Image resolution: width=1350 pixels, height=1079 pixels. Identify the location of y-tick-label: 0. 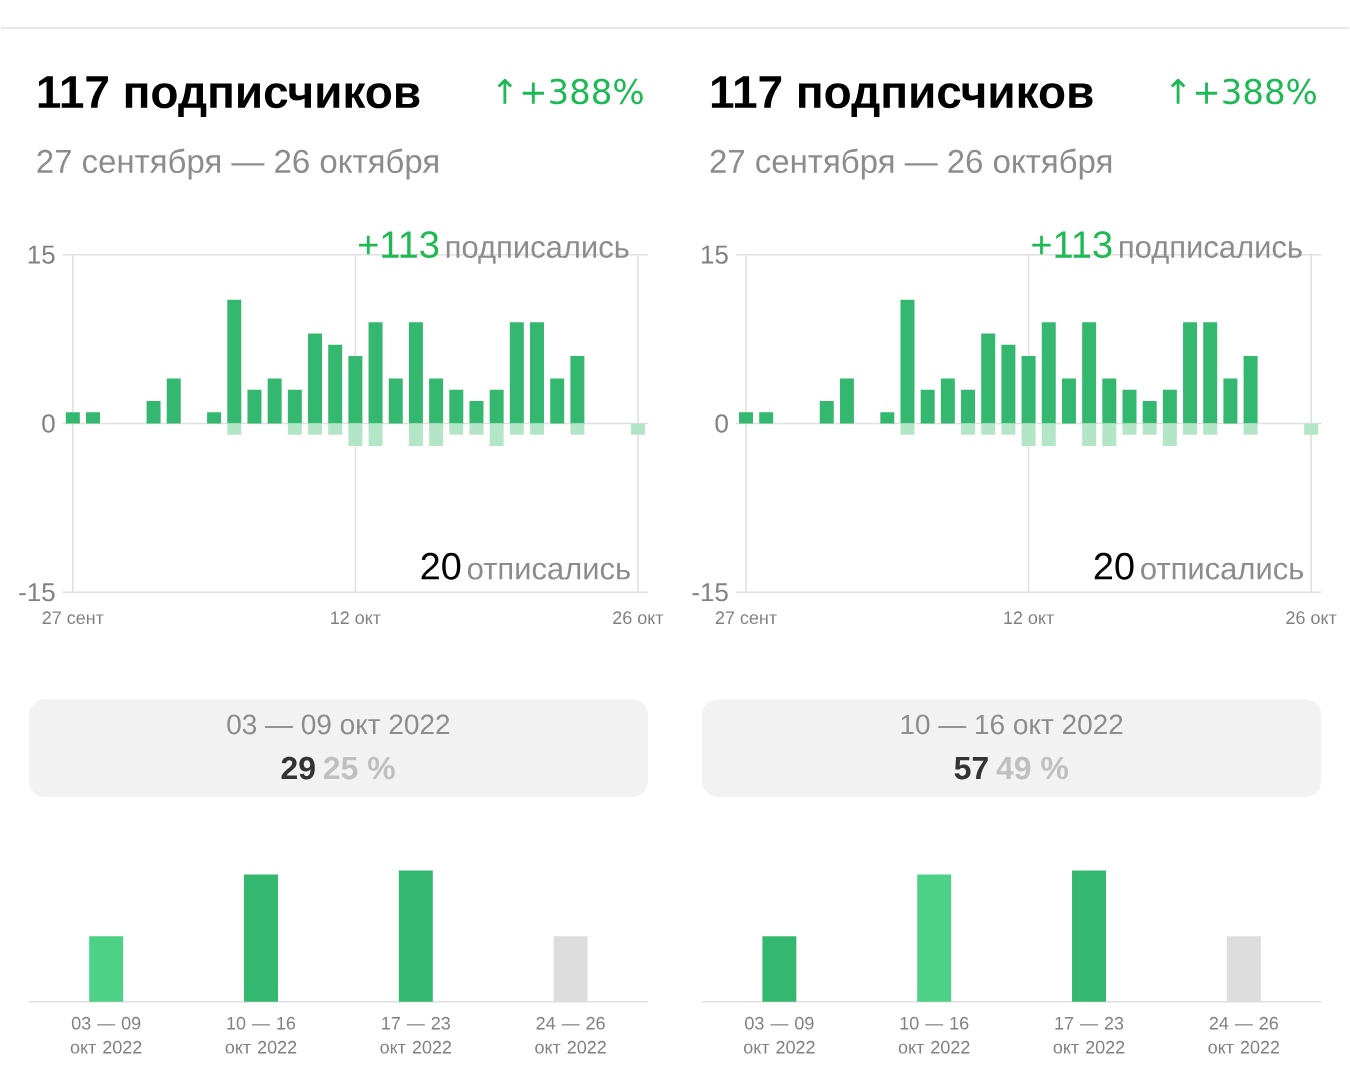
(721, 423).